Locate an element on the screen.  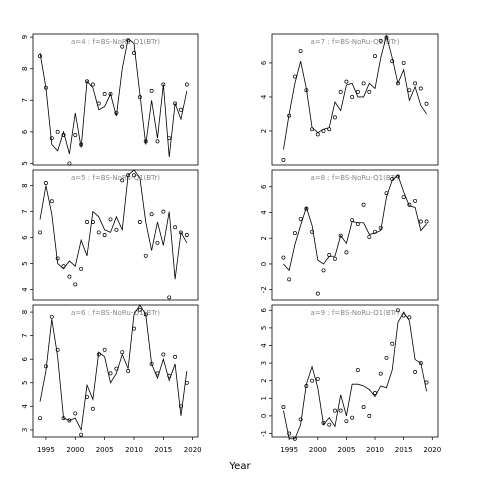
y-tick-label: -1 is located at coordinates (264, 433).